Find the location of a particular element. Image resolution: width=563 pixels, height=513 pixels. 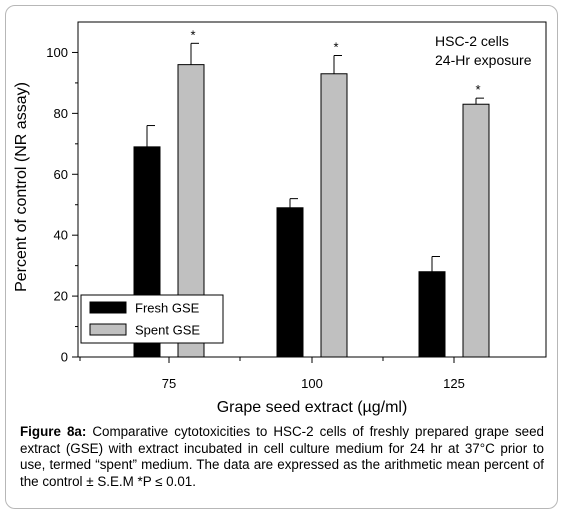

x-tick-label: 100 is located at coordinates (312, 383).